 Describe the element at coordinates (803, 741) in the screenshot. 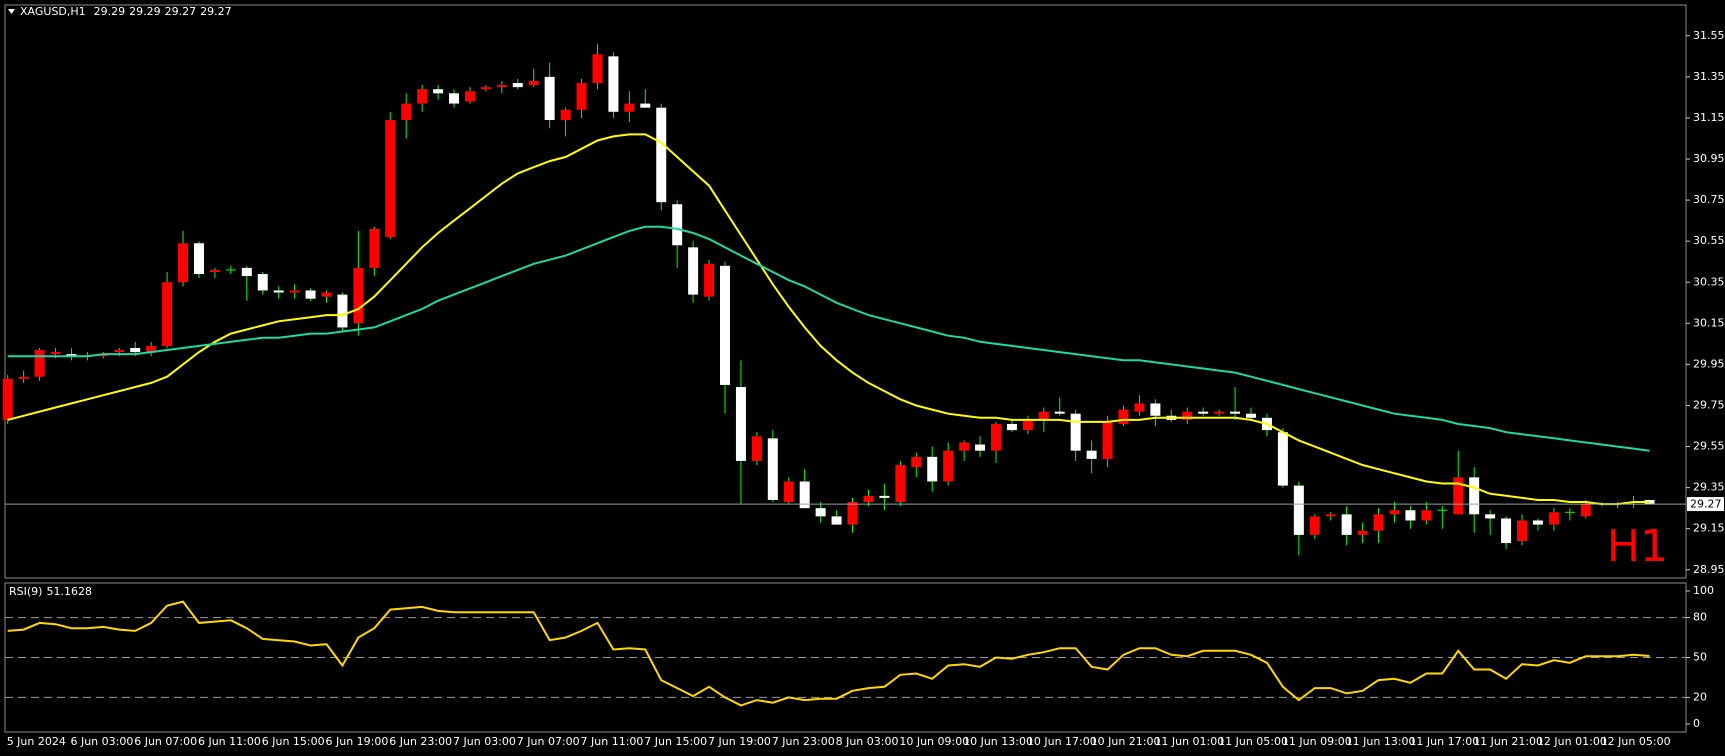

I see `x-tick-label: 7 Jun 23:00` at that location.